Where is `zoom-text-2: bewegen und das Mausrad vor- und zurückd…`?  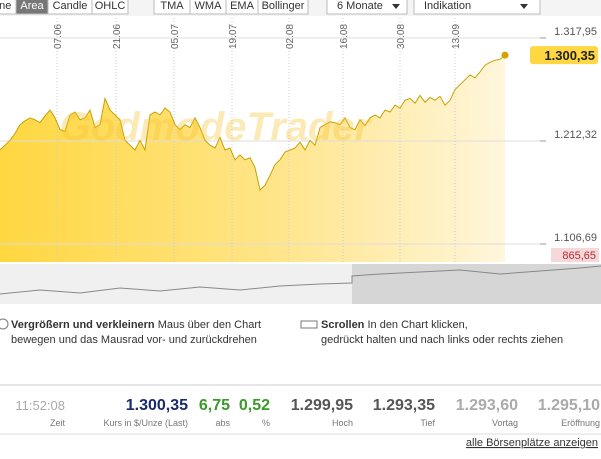
zoom-text-2: bewegen und das Mausrad vor- und zurückd… is located at coordinates (134, 340).